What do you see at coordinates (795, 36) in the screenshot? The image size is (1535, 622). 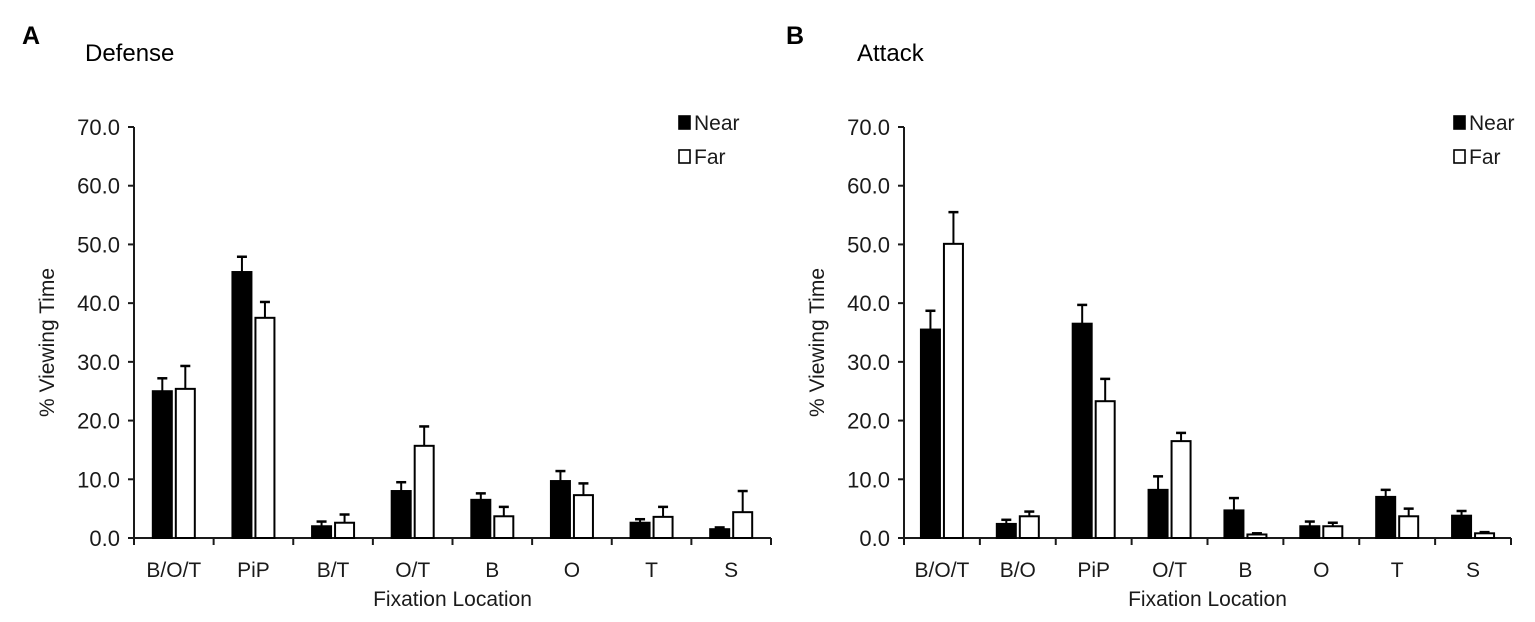 I see `panel-letter: B` at bounding box center [795, 36].